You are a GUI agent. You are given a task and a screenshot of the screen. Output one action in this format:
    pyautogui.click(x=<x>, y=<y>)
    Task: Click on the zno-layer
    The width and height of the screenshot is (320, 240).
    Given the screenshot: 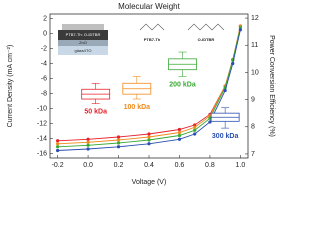 What is the action you would take?
    pyautogui.click(x=83, y=43)
    